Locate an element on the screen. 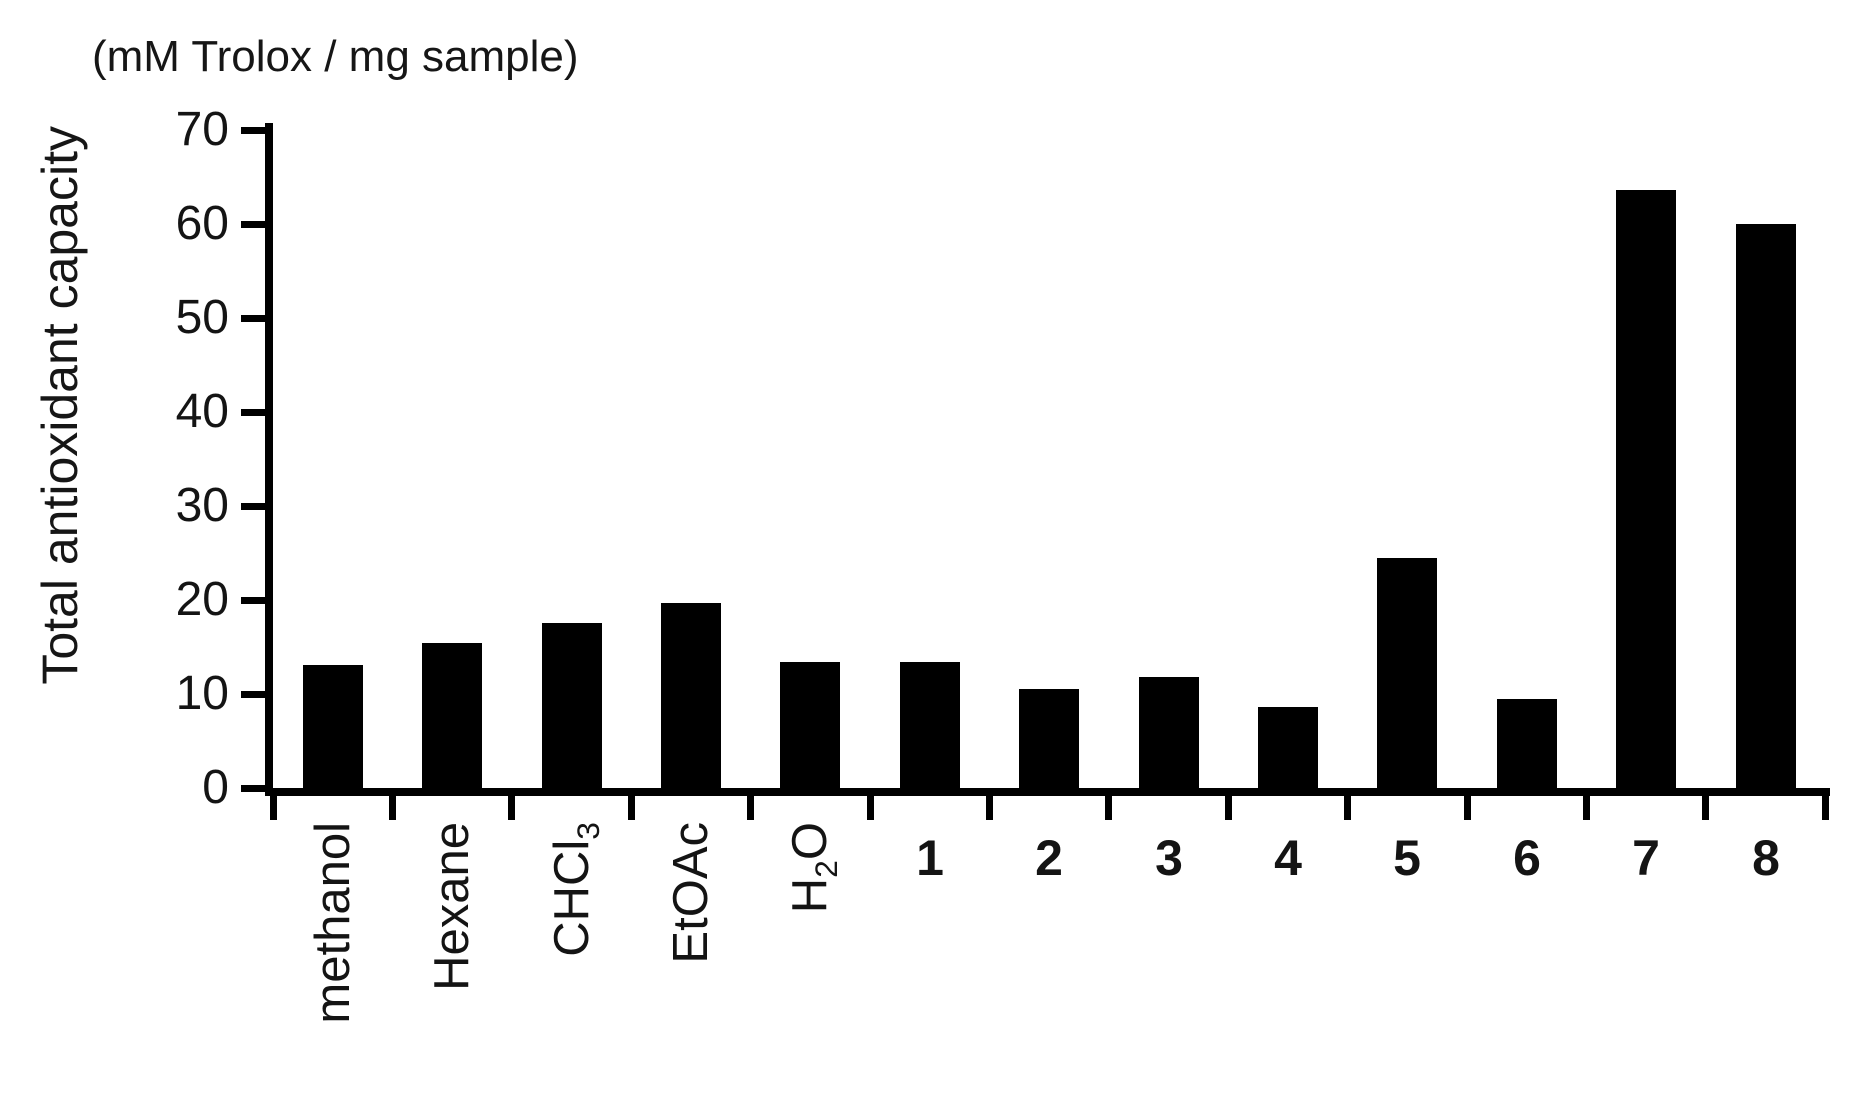 The height and width of the screenshot is (1096, 1851). label-text: methanol is located at coordinates (333, 923).